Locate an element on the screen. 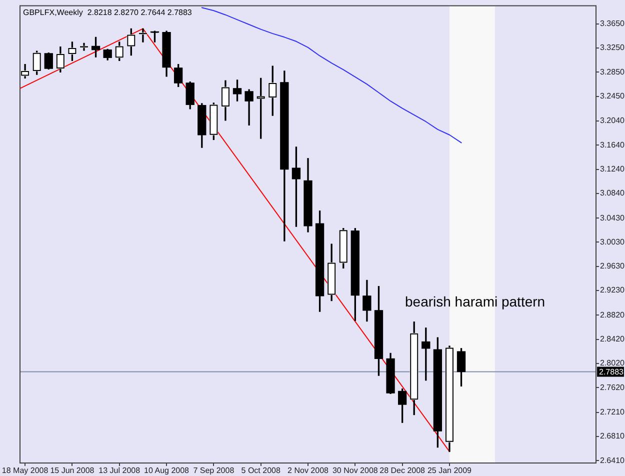  x-tick-label: 28 Dec 2008 is located at coordinates (403, 471).